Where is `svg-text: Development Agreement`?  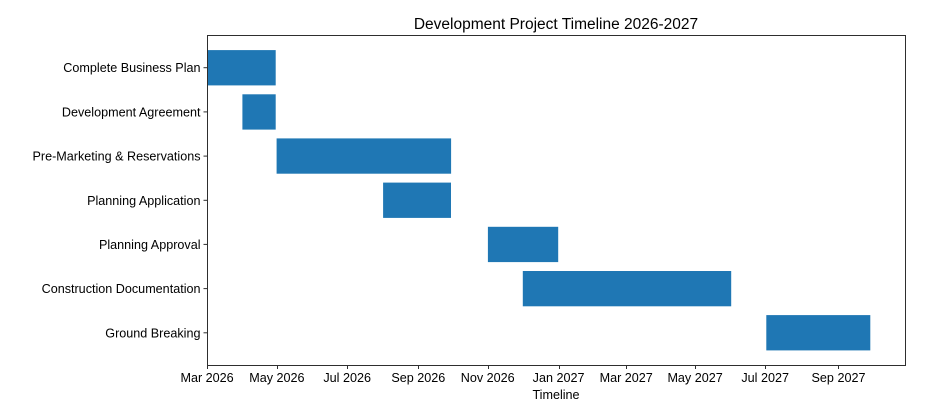
svg-text: Development Agreement is located at coordinates (131, 112).